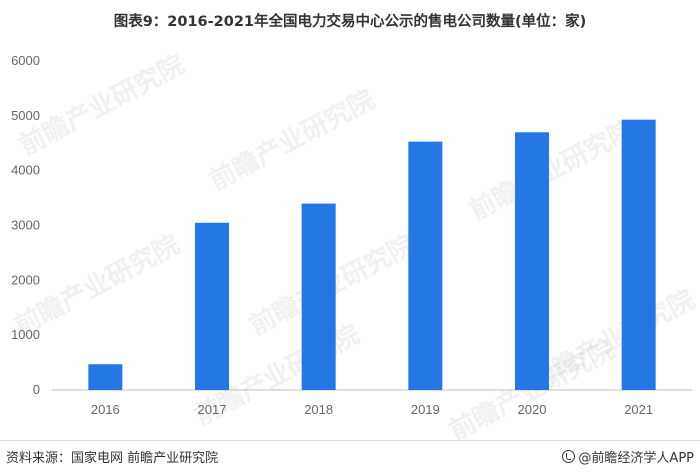  Describe the element at coordinates (350, 440) in the screenshot. I see `footer-divider` at that location.